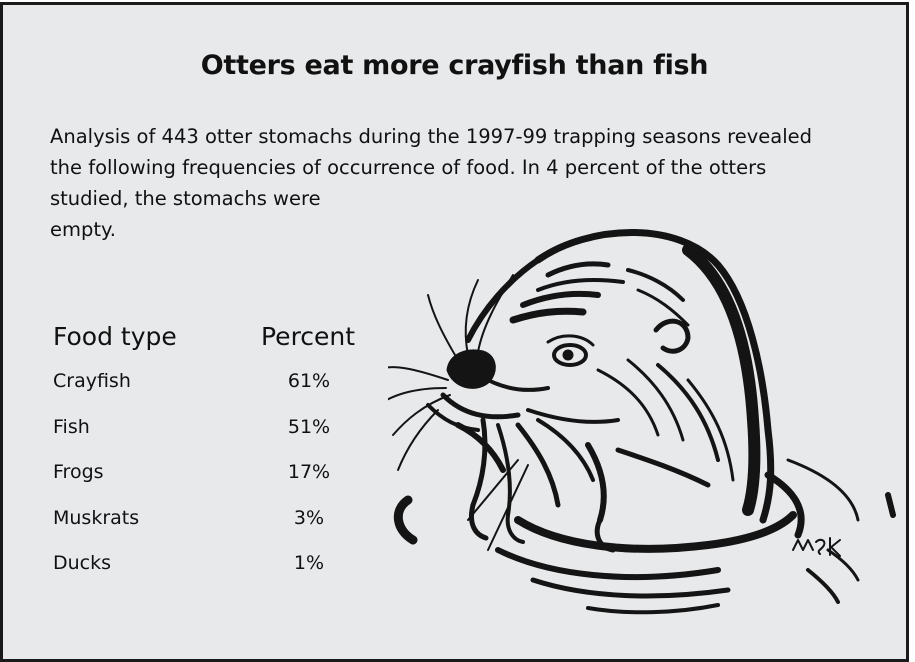 Image resolution: width=915 pixels, height=662 pixels. Describe the element at coordinates (213, 338) in the screenshot. I see `table-header: Food type Percent` at that location.